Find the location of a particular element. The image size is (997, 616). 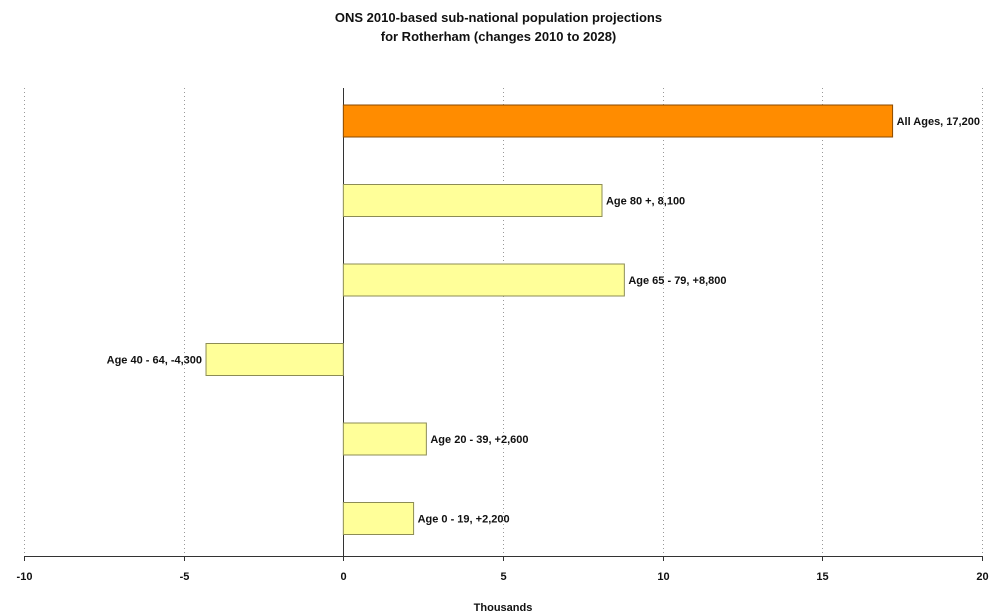

x-tick-label: 0 is located at coordinates (343, 577).